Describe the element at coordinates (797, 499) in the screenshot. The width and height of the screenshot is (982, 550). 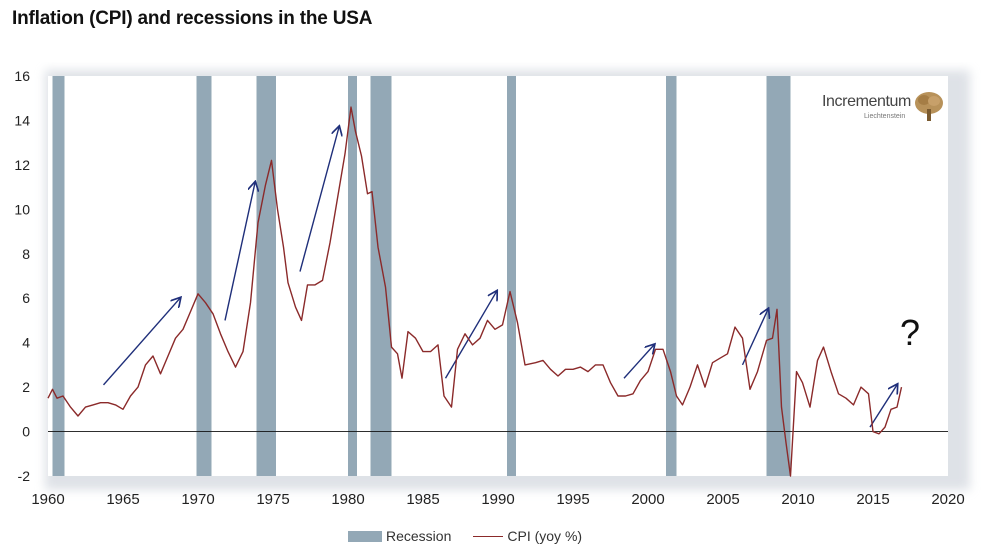
I see `x-tick-label: 2010` at that location.